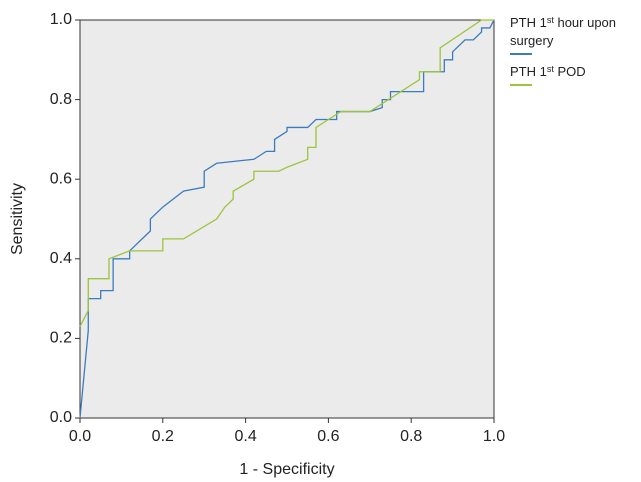 The height and width of the screenshot is (482, 641). Describe the element at coordinates (61, 417) in the screenshot. I see `y-tick-label: 0.0` at that location.